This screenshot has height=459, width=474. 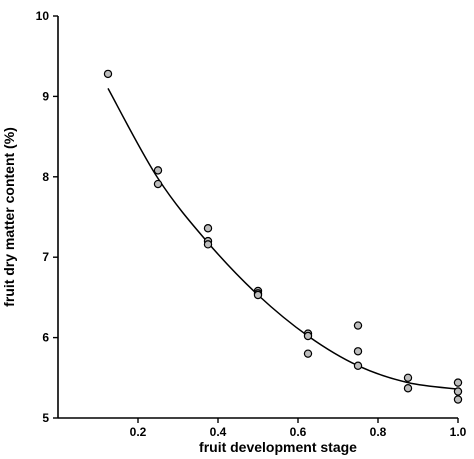 I want to click on x-tick-label: 0.8, so click(x=378, y=432).